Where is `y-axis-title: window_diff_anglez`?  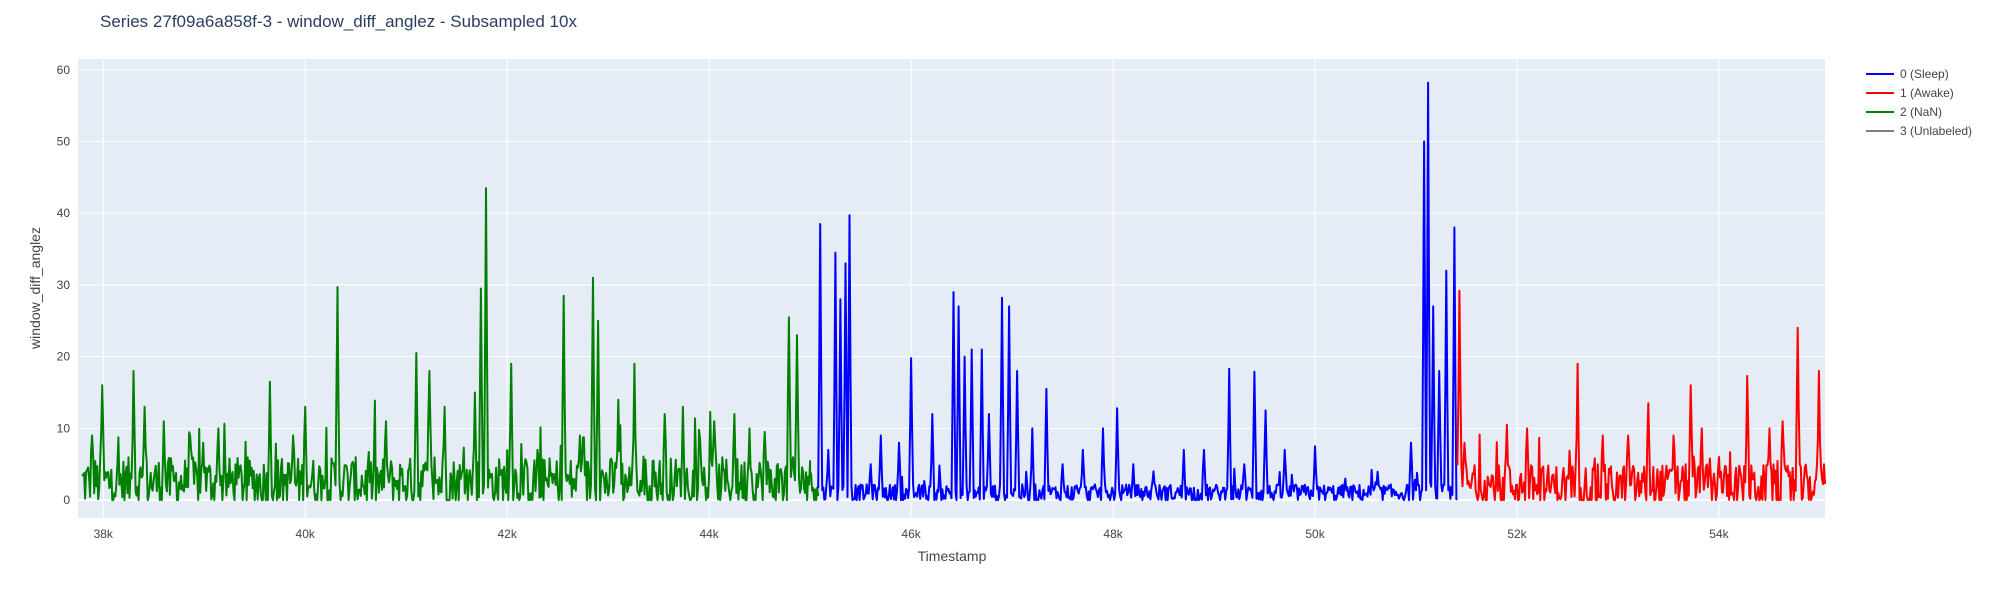 y-axis-title: window_diff_anglez is located at coordinates (35, 288).